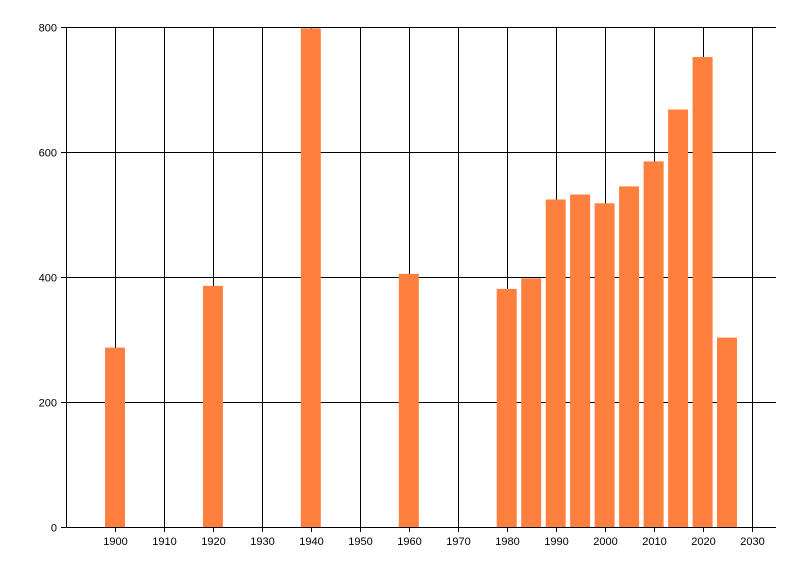 The image size is (800, 576). I want to click on bar-2005, so click(629, 356).